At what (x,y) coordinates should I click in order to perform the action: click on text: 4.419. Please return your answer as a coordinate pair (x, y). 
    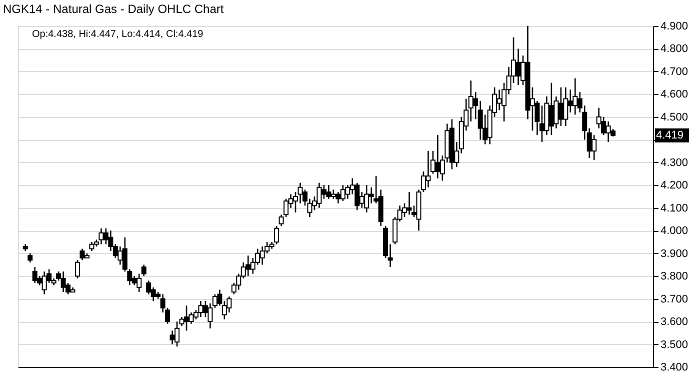
    Looking at the image, I should click on (670, 135).